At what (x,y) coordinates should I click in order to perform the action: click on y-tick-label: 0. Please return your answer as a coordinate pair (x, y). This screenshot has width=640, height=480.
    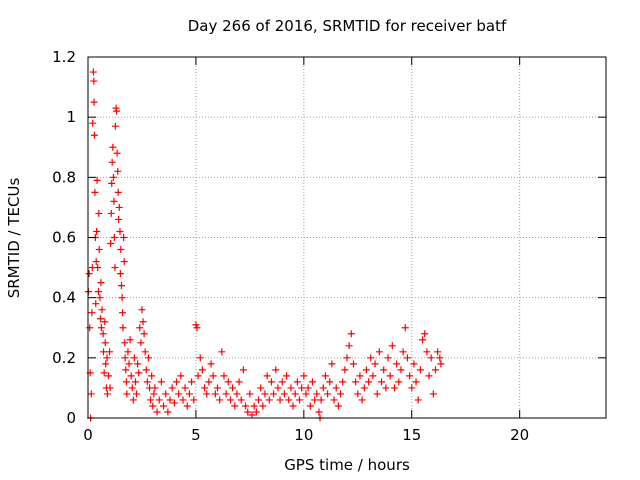
    Looking at the image, I should click on (71, 418).